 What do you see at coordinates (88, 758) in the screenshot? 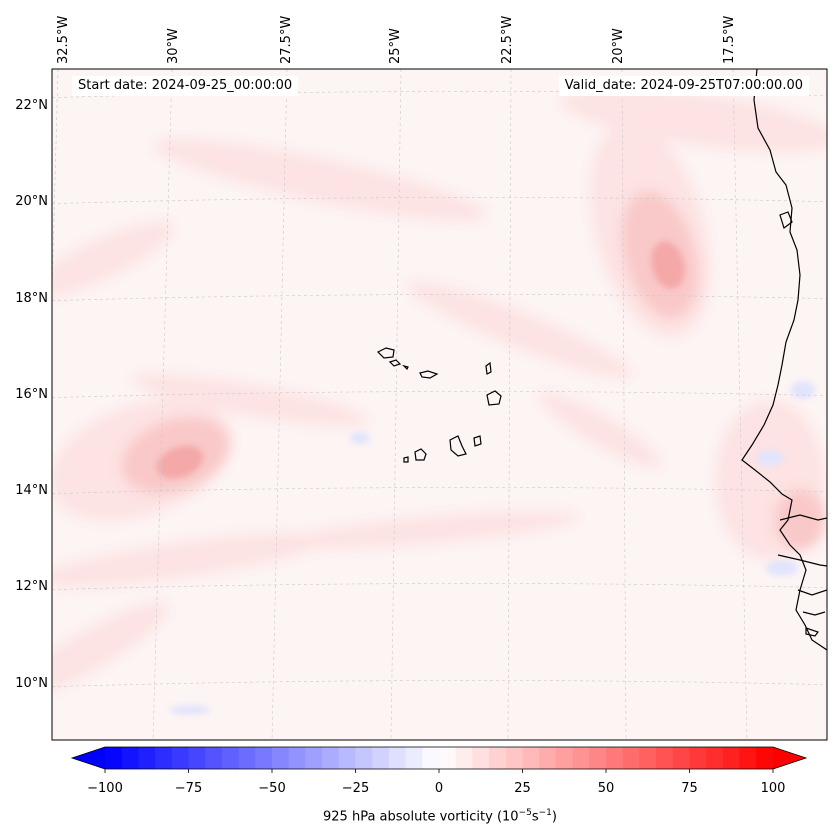
I see `colorbar-extend-min` at bounding box center [88, 758].